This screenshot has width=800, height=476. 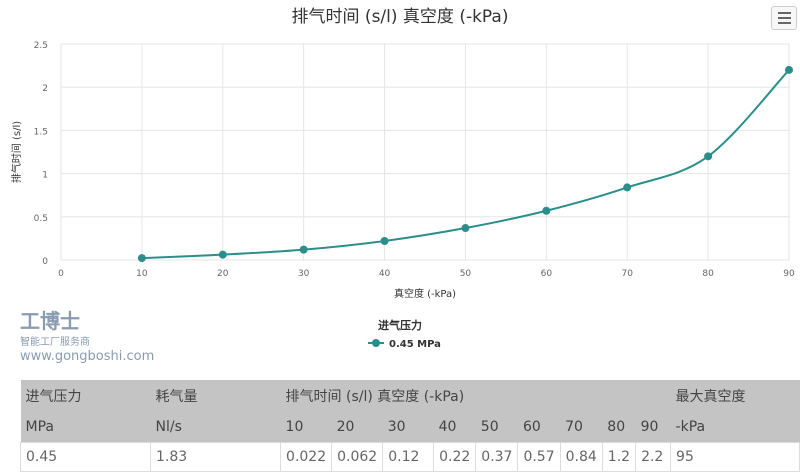 What do you see at coordinates (85, 395) in the screenshot?
I see `header-cell: 进气压力` at bounding box center [85, 395].